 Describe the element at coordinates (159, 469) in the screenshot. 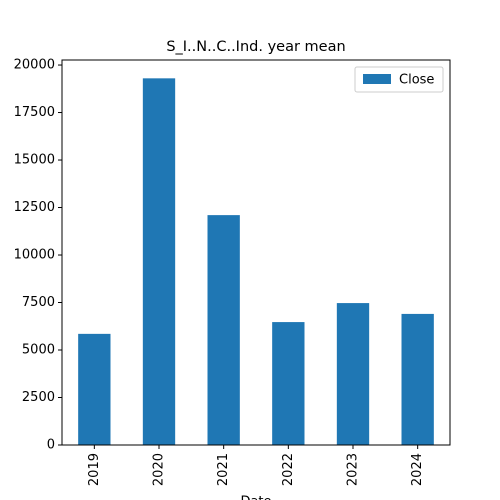

I see `x-tick-label: 2020` at that location.